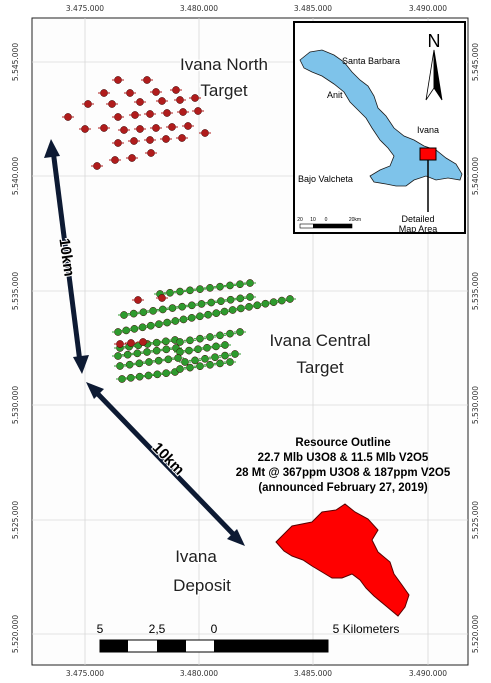 This screenshot has height=683, width=491. Describe the element at coordinates (475, 520) in the screenshot. I see `y-tick-right-5: 5.525.000` at that location.